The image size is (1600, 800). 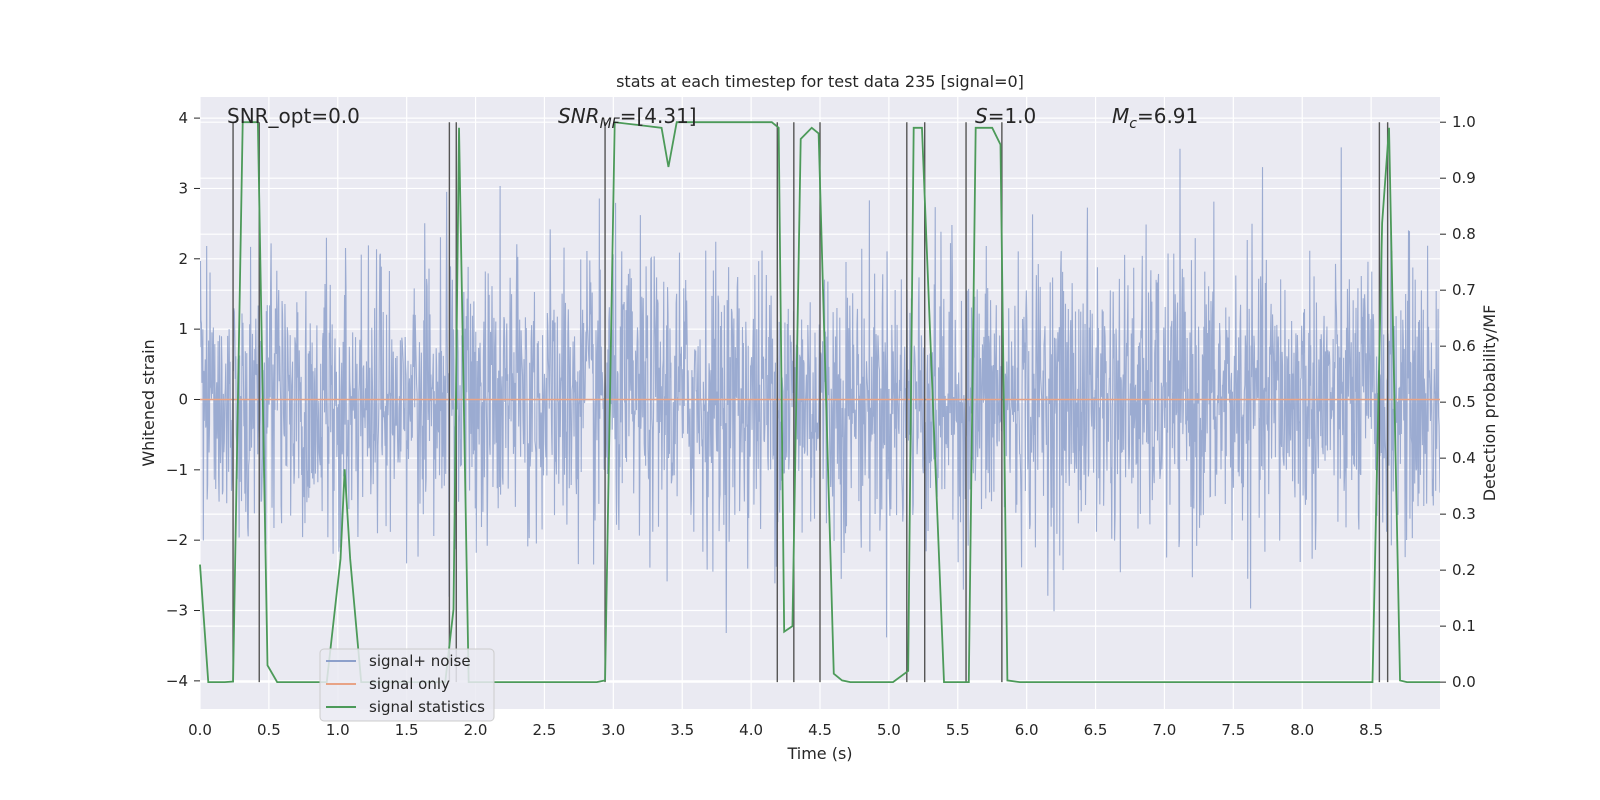 I want to click on legend-label-noise: signal+ noise, so click(x=420, y=661).